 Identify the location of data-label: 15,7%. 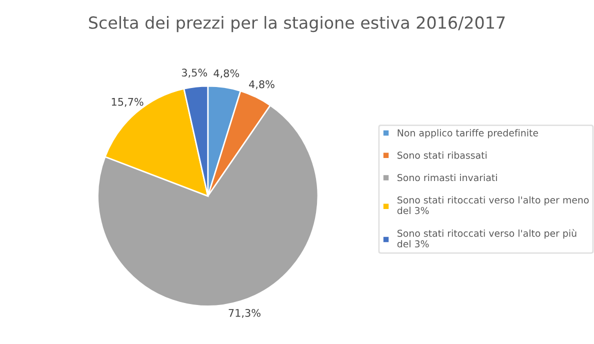
(128, 102).